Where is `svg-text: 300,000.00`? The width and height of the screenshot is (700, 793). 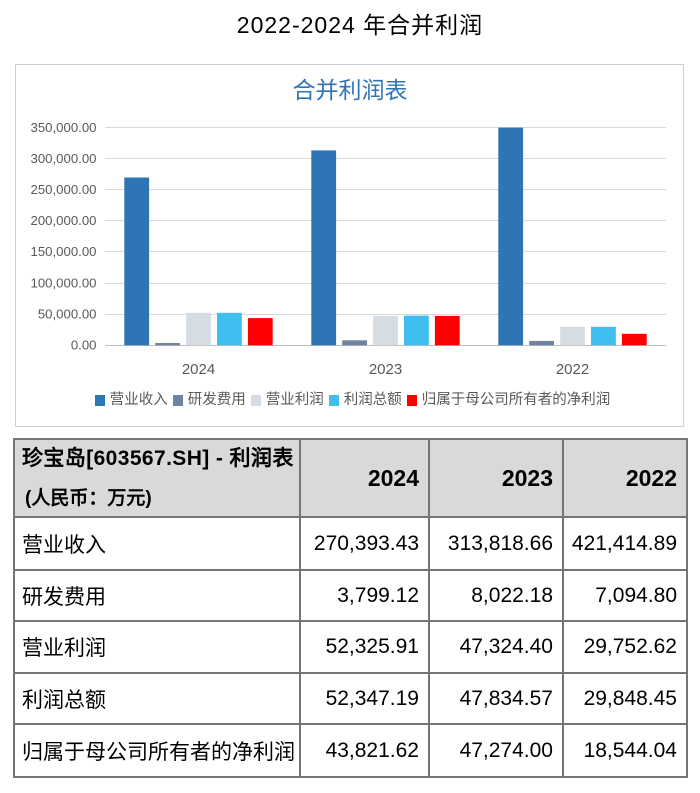
svg-text: 300,000.00 is located at coordinates (63, 158).